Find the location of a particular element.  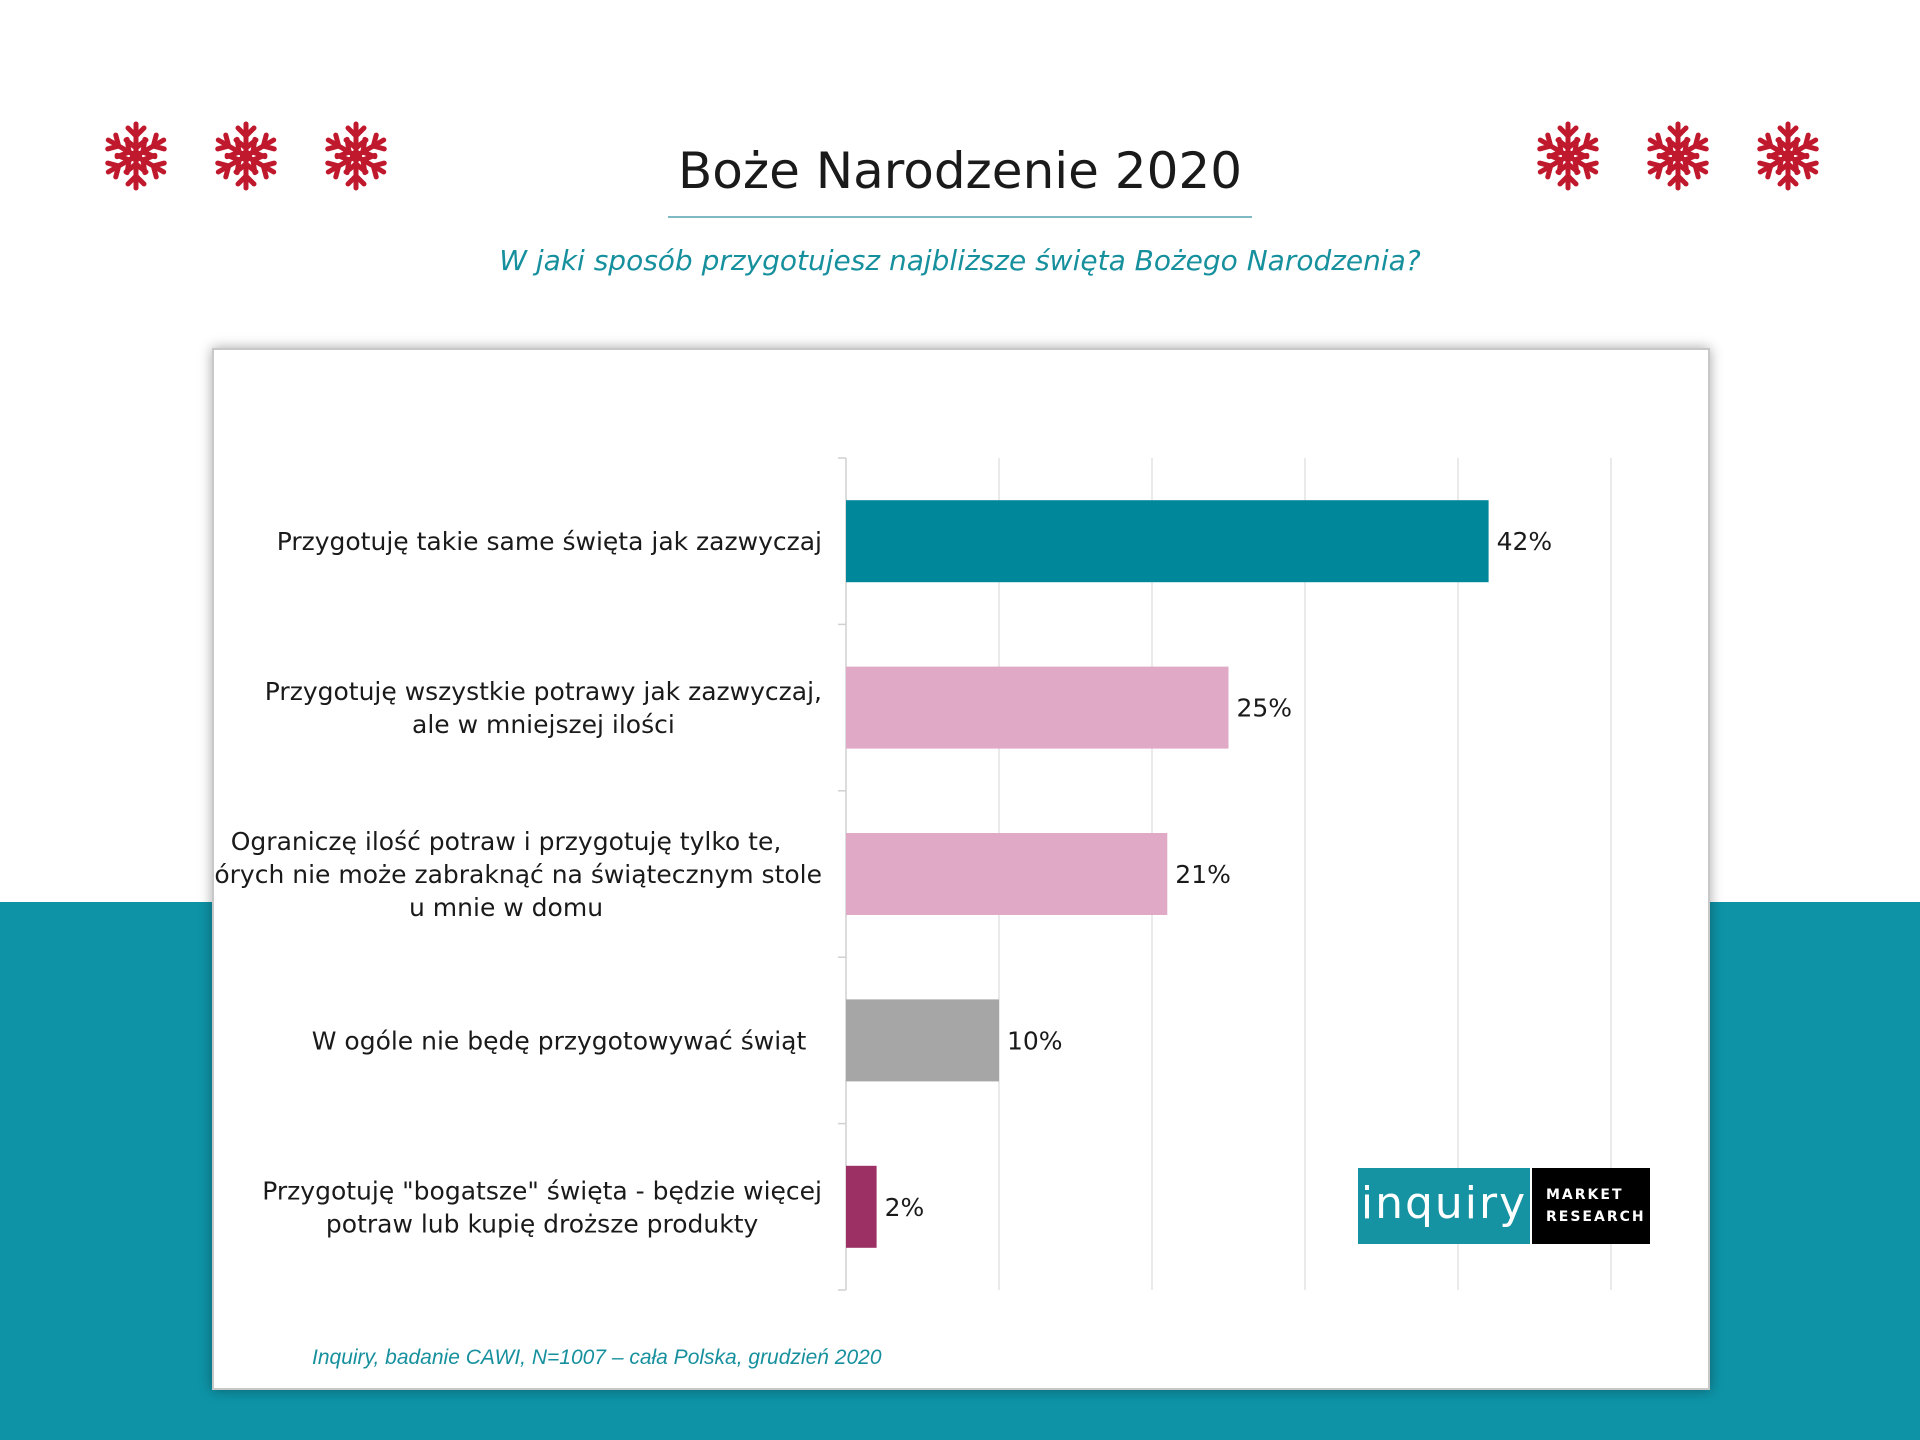

inquiry-logo: inquiry MARKET RESEARCH is located at coordinates (1504, 1206).